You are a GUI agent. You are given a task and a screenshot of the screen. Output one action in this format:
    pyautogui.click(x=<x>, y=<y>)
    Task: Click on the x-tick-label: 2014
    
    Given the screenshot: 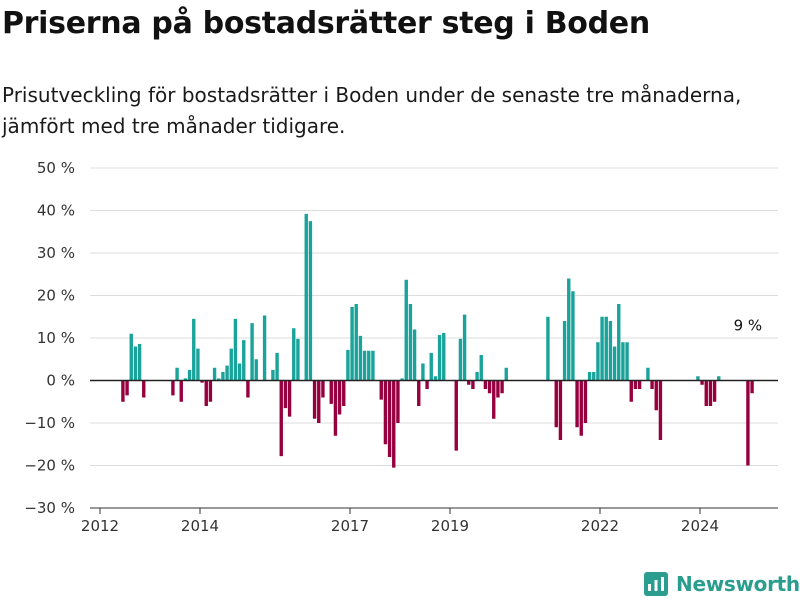 What is the action you would take?
    pyautogui.click(x=200, y=526)
    